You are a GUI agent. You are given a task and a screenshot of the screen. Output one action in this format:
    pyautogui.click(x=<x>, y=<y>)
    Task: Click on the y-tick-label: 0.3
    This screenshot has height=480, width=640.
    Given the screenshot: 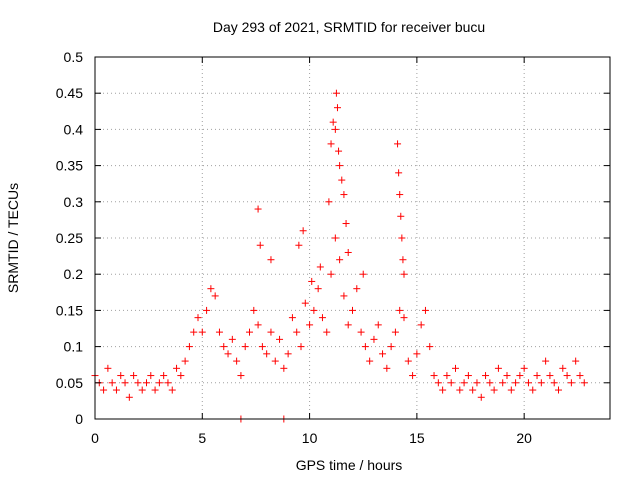 What is the action you would take?
    pyautogui.click(x=74, y=202)
    